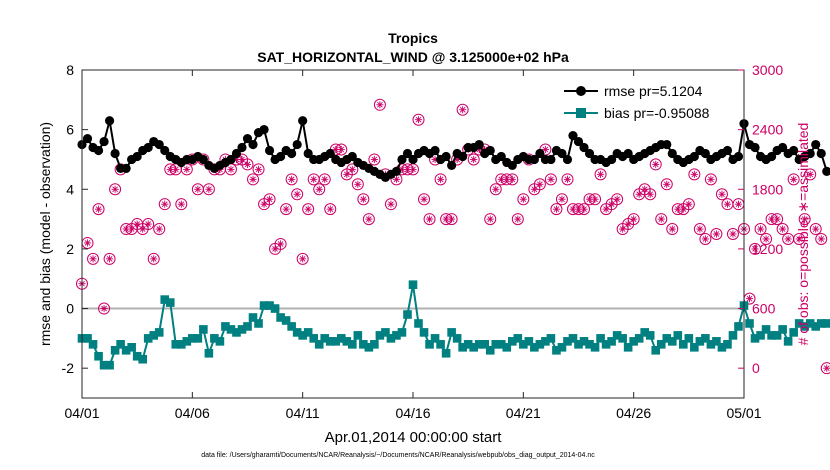  Describe the element at coordinates (743, 413) in the screenshot. I see `x-tick-label: 05/01` at that location.